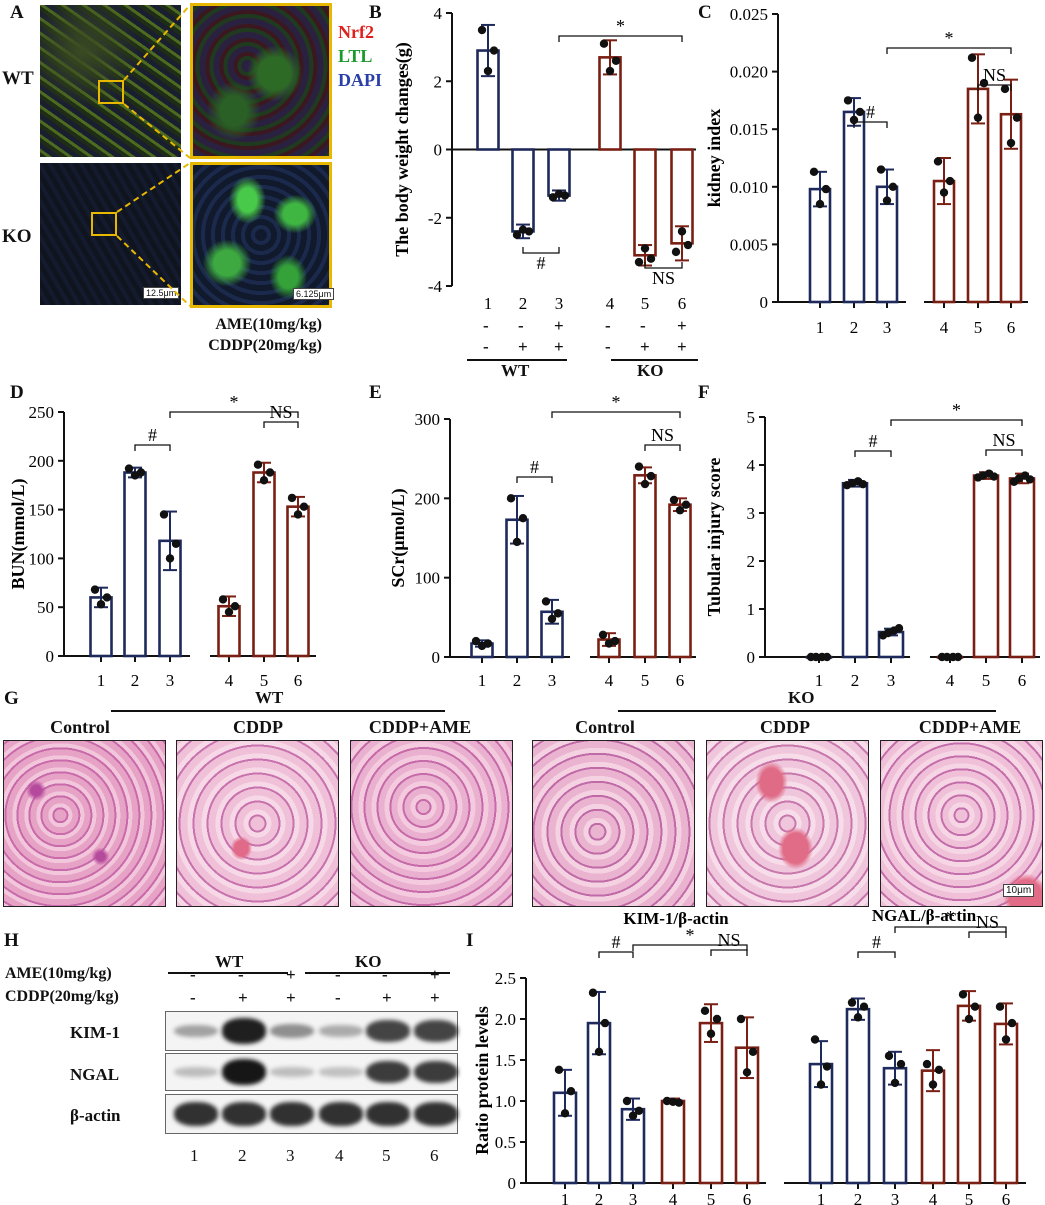 The width and height of the screenshot is (1045, 1205). What do you see at coordinates (291, 974) in the screenshot?
I see `wb-ame-cell-3: +` at bounding box center [291, 974].